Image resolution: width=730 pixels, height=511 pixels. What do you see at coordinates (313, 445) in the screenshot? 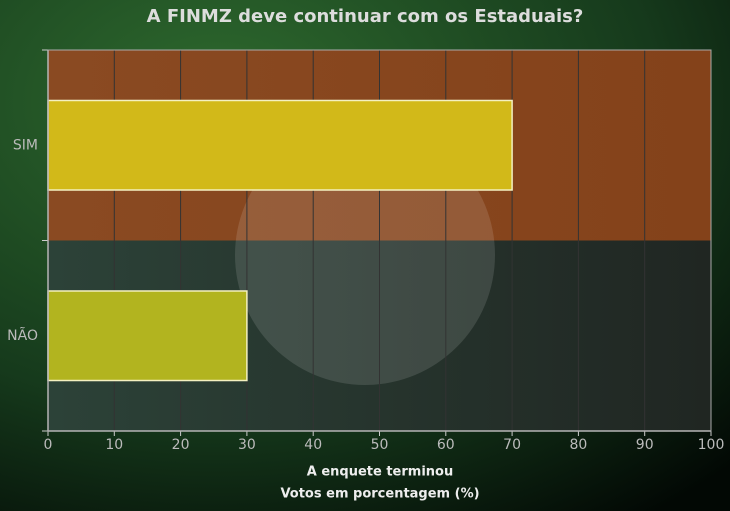
I see `x-tick-label: 40` at bounding box center [313, 445].